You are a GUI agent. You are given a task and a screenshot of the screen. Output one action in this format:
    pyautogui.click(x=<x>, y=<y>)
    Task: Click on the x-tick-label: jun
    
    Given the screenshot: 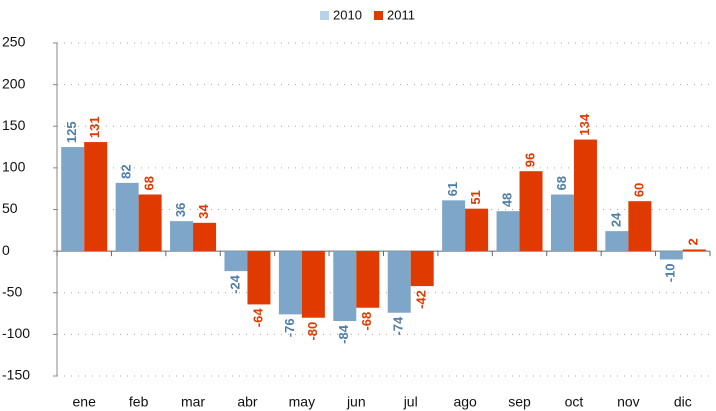 What is the action you would take?
    pyautogui.click(x=356, y=402)
    